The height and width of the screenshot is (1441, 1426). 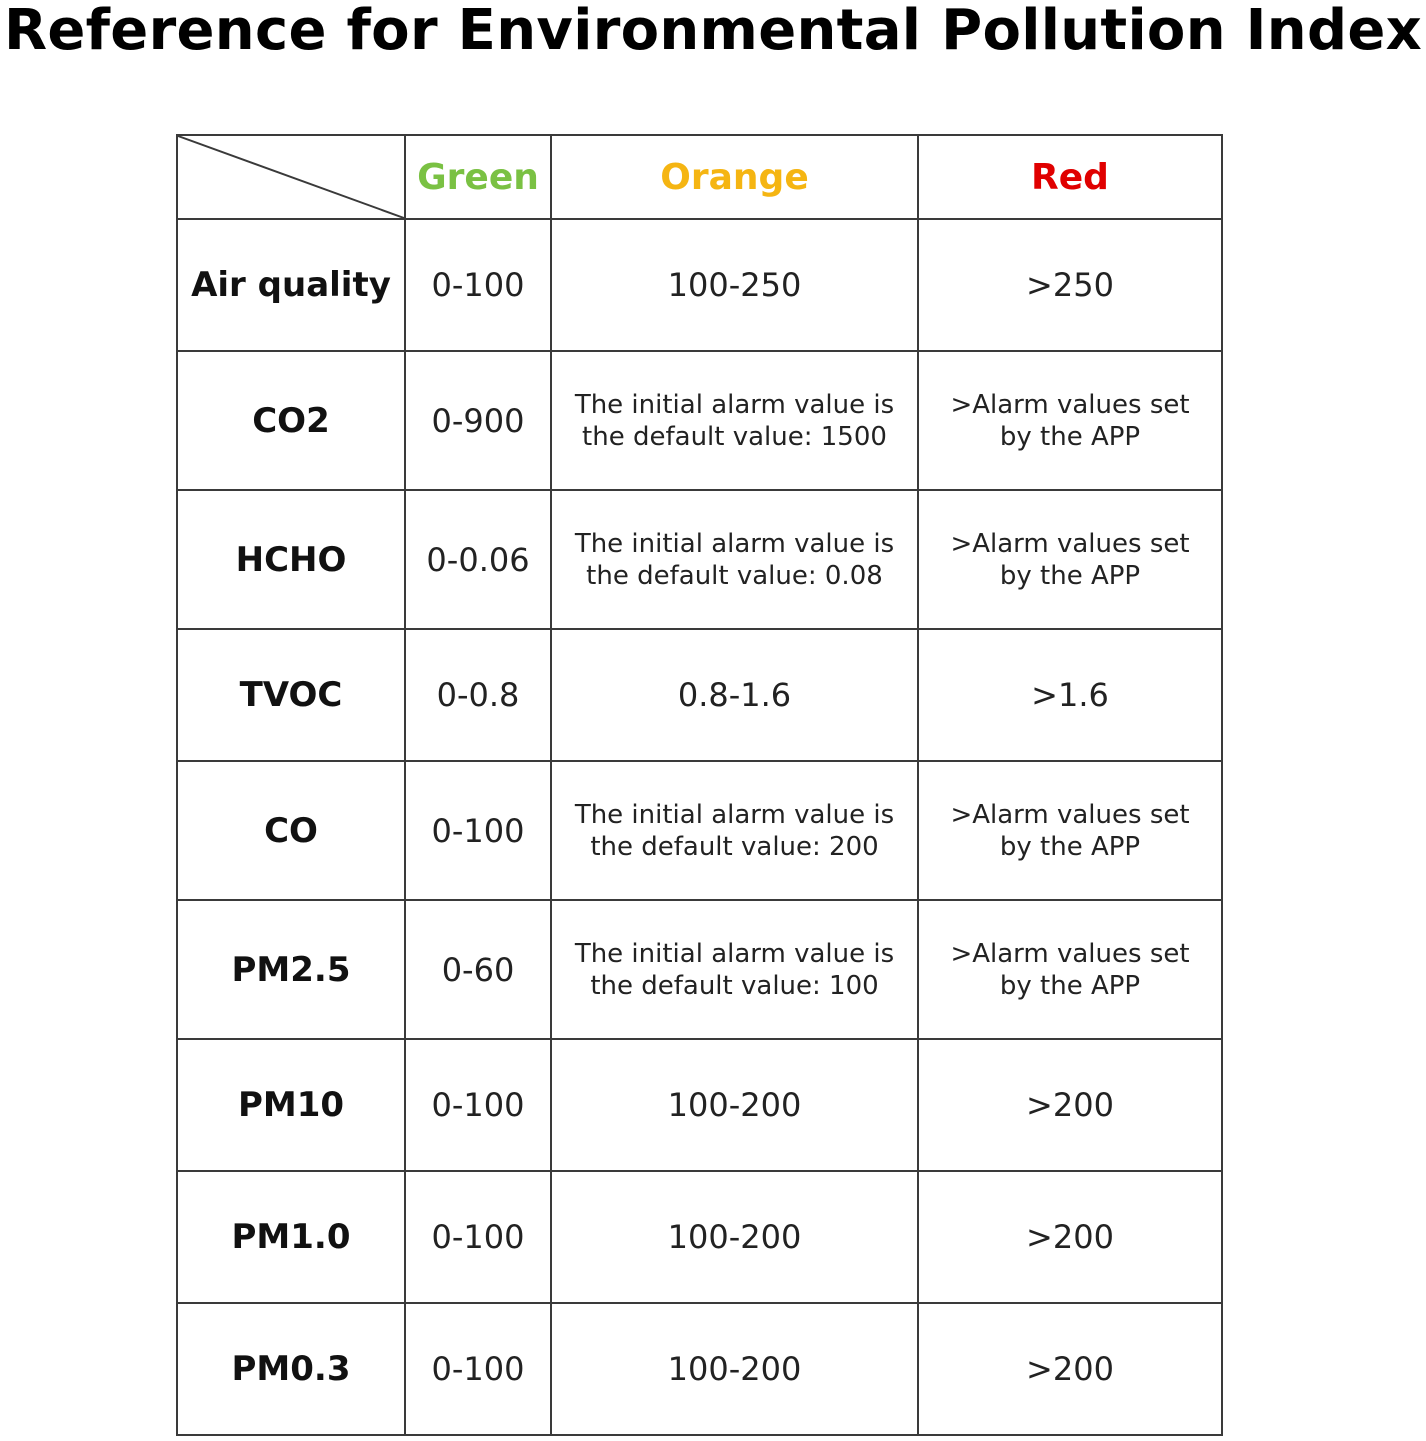 I want to click on table-row: TVOC 0-0.8 0.8-1.6 >1.6, so click(x=699, y=695).